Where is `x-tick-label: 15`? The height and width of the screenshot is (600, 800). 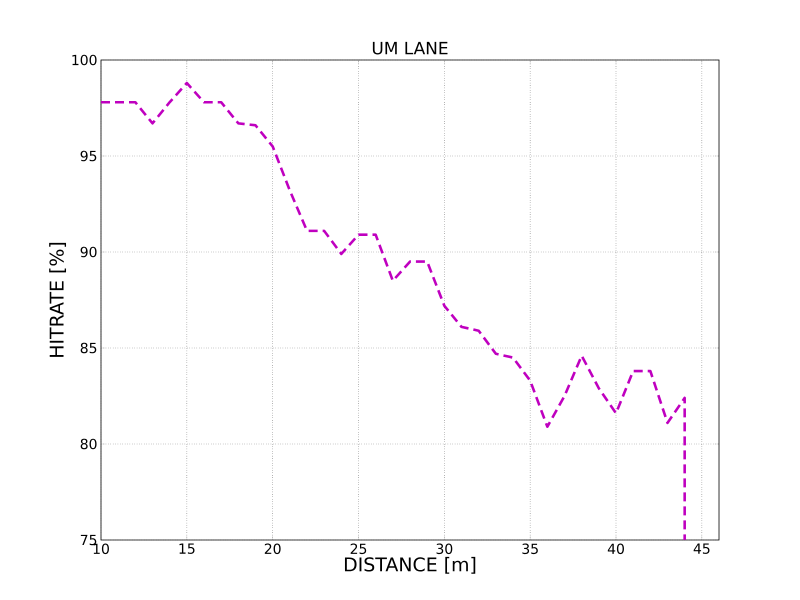 x-tick-label: 15 is located at coordinates (186, 549).